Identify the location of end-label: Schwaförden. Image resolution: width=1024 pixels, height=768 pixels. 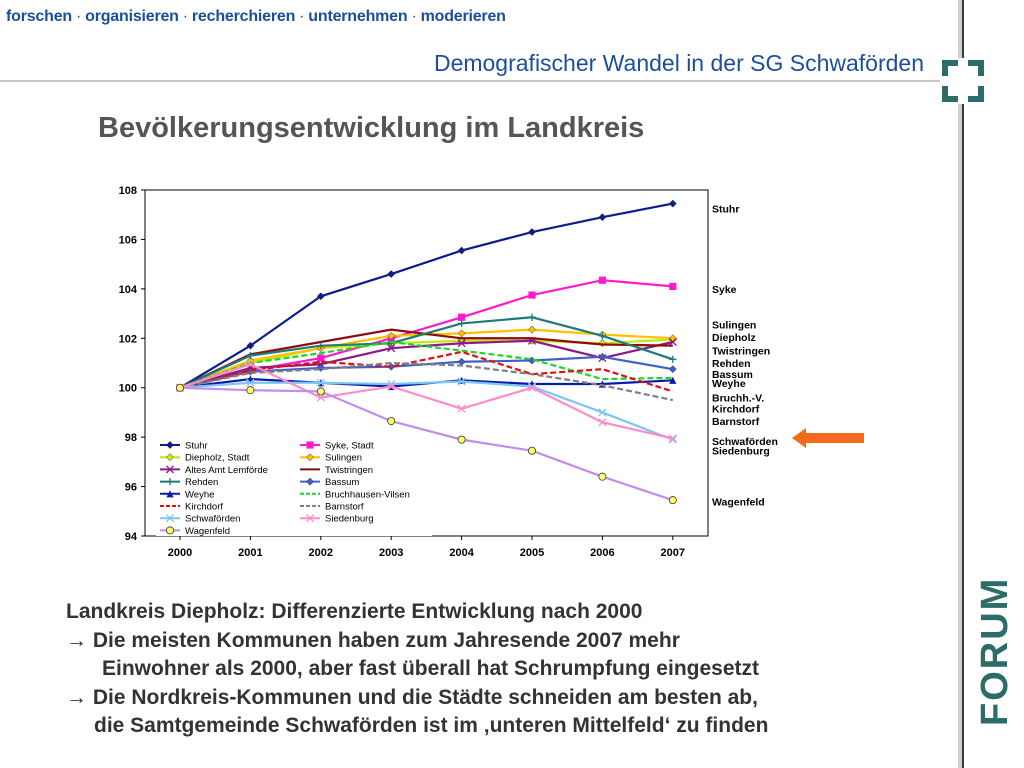
(745, 442).